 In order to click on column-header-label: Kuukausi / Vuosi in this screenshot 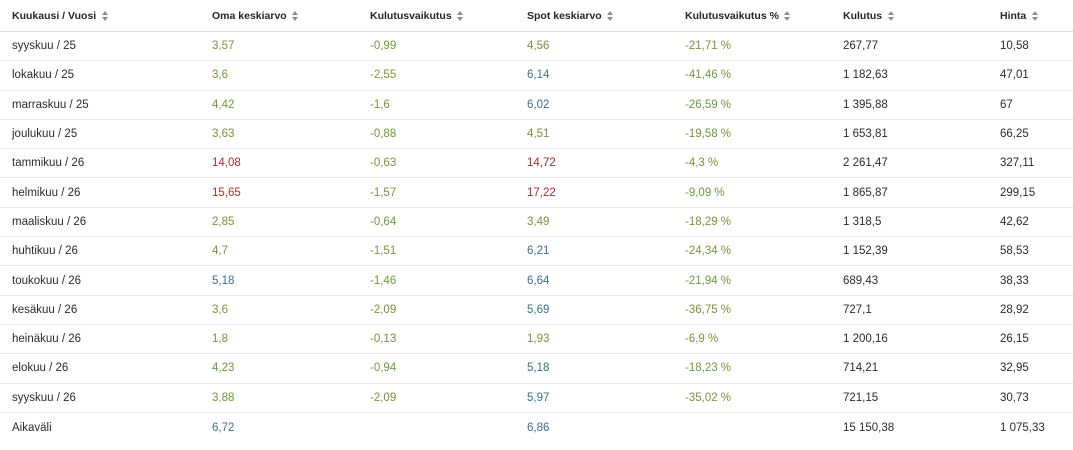, I will do `click(54, 15)`.